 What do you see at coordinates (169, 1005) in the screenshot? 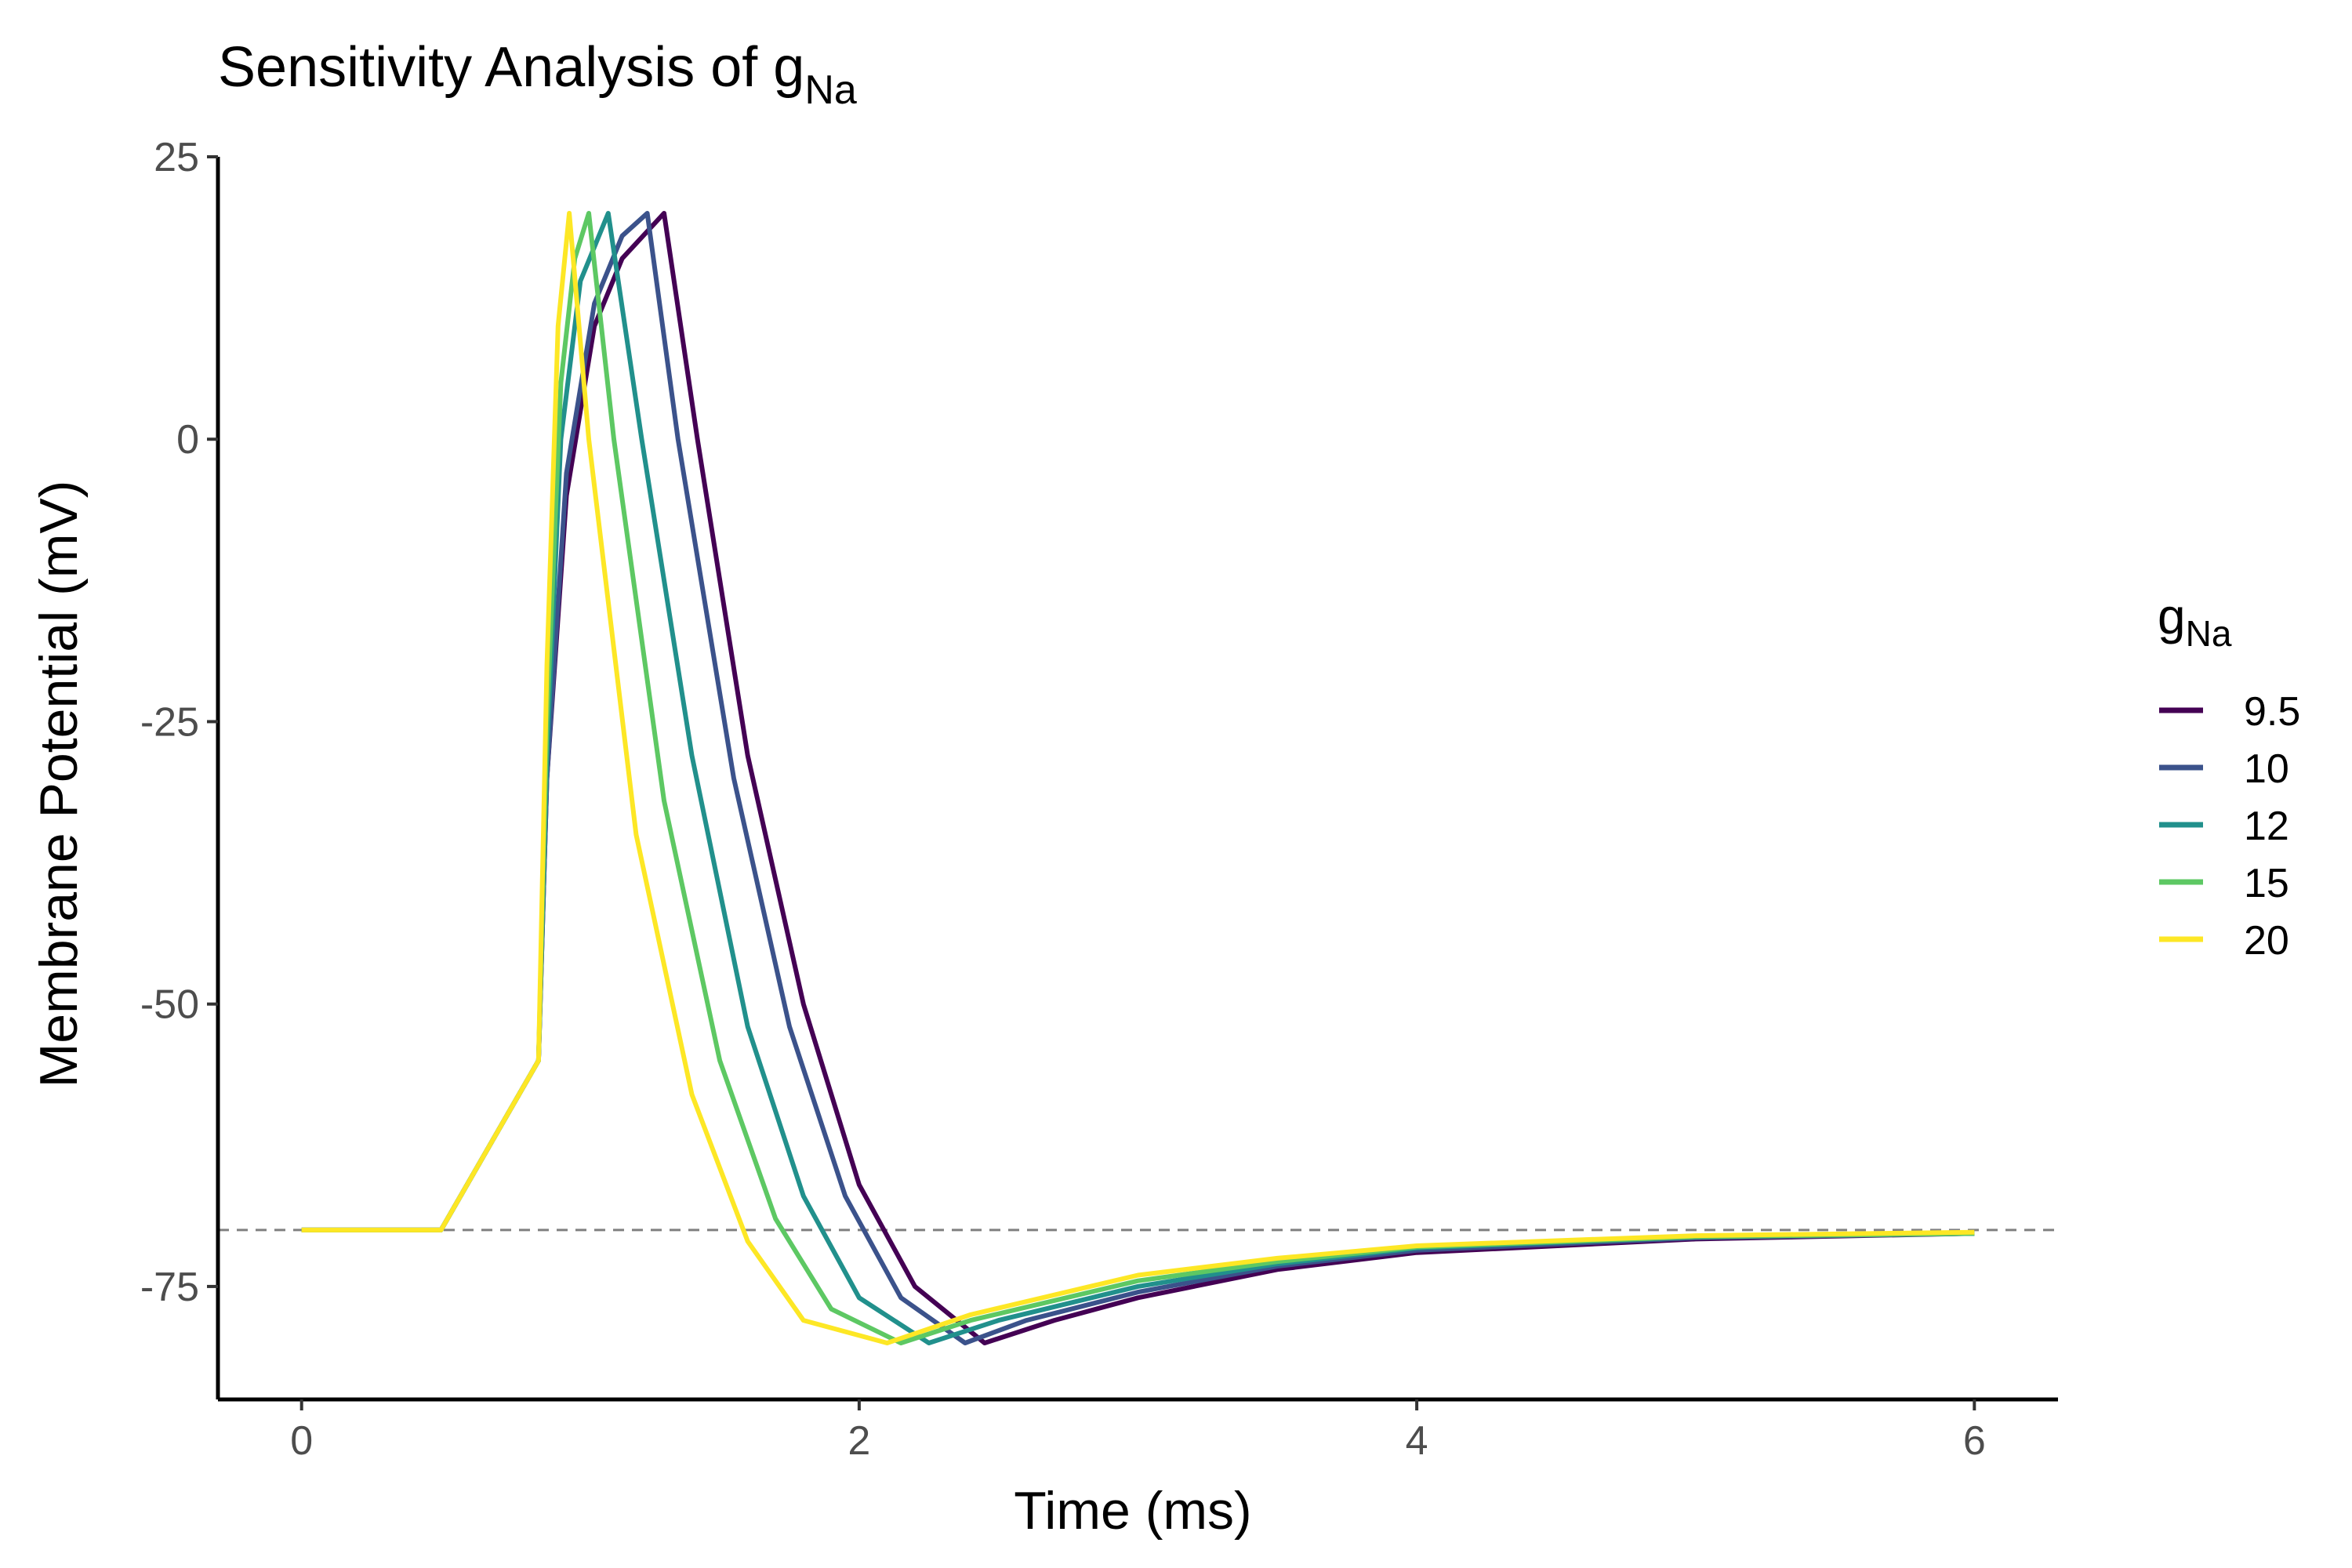
I see `y-tick-label: -50` at bounding box center [169, 1005].